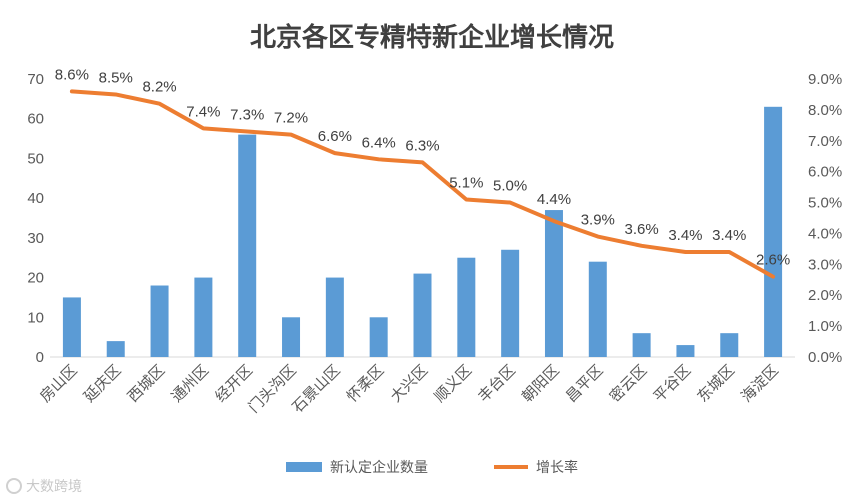 The image size is (865, 501). Describe the element at coordinates (453, 383) in the screenshot. I see `category-label: 顺义区` at that location.